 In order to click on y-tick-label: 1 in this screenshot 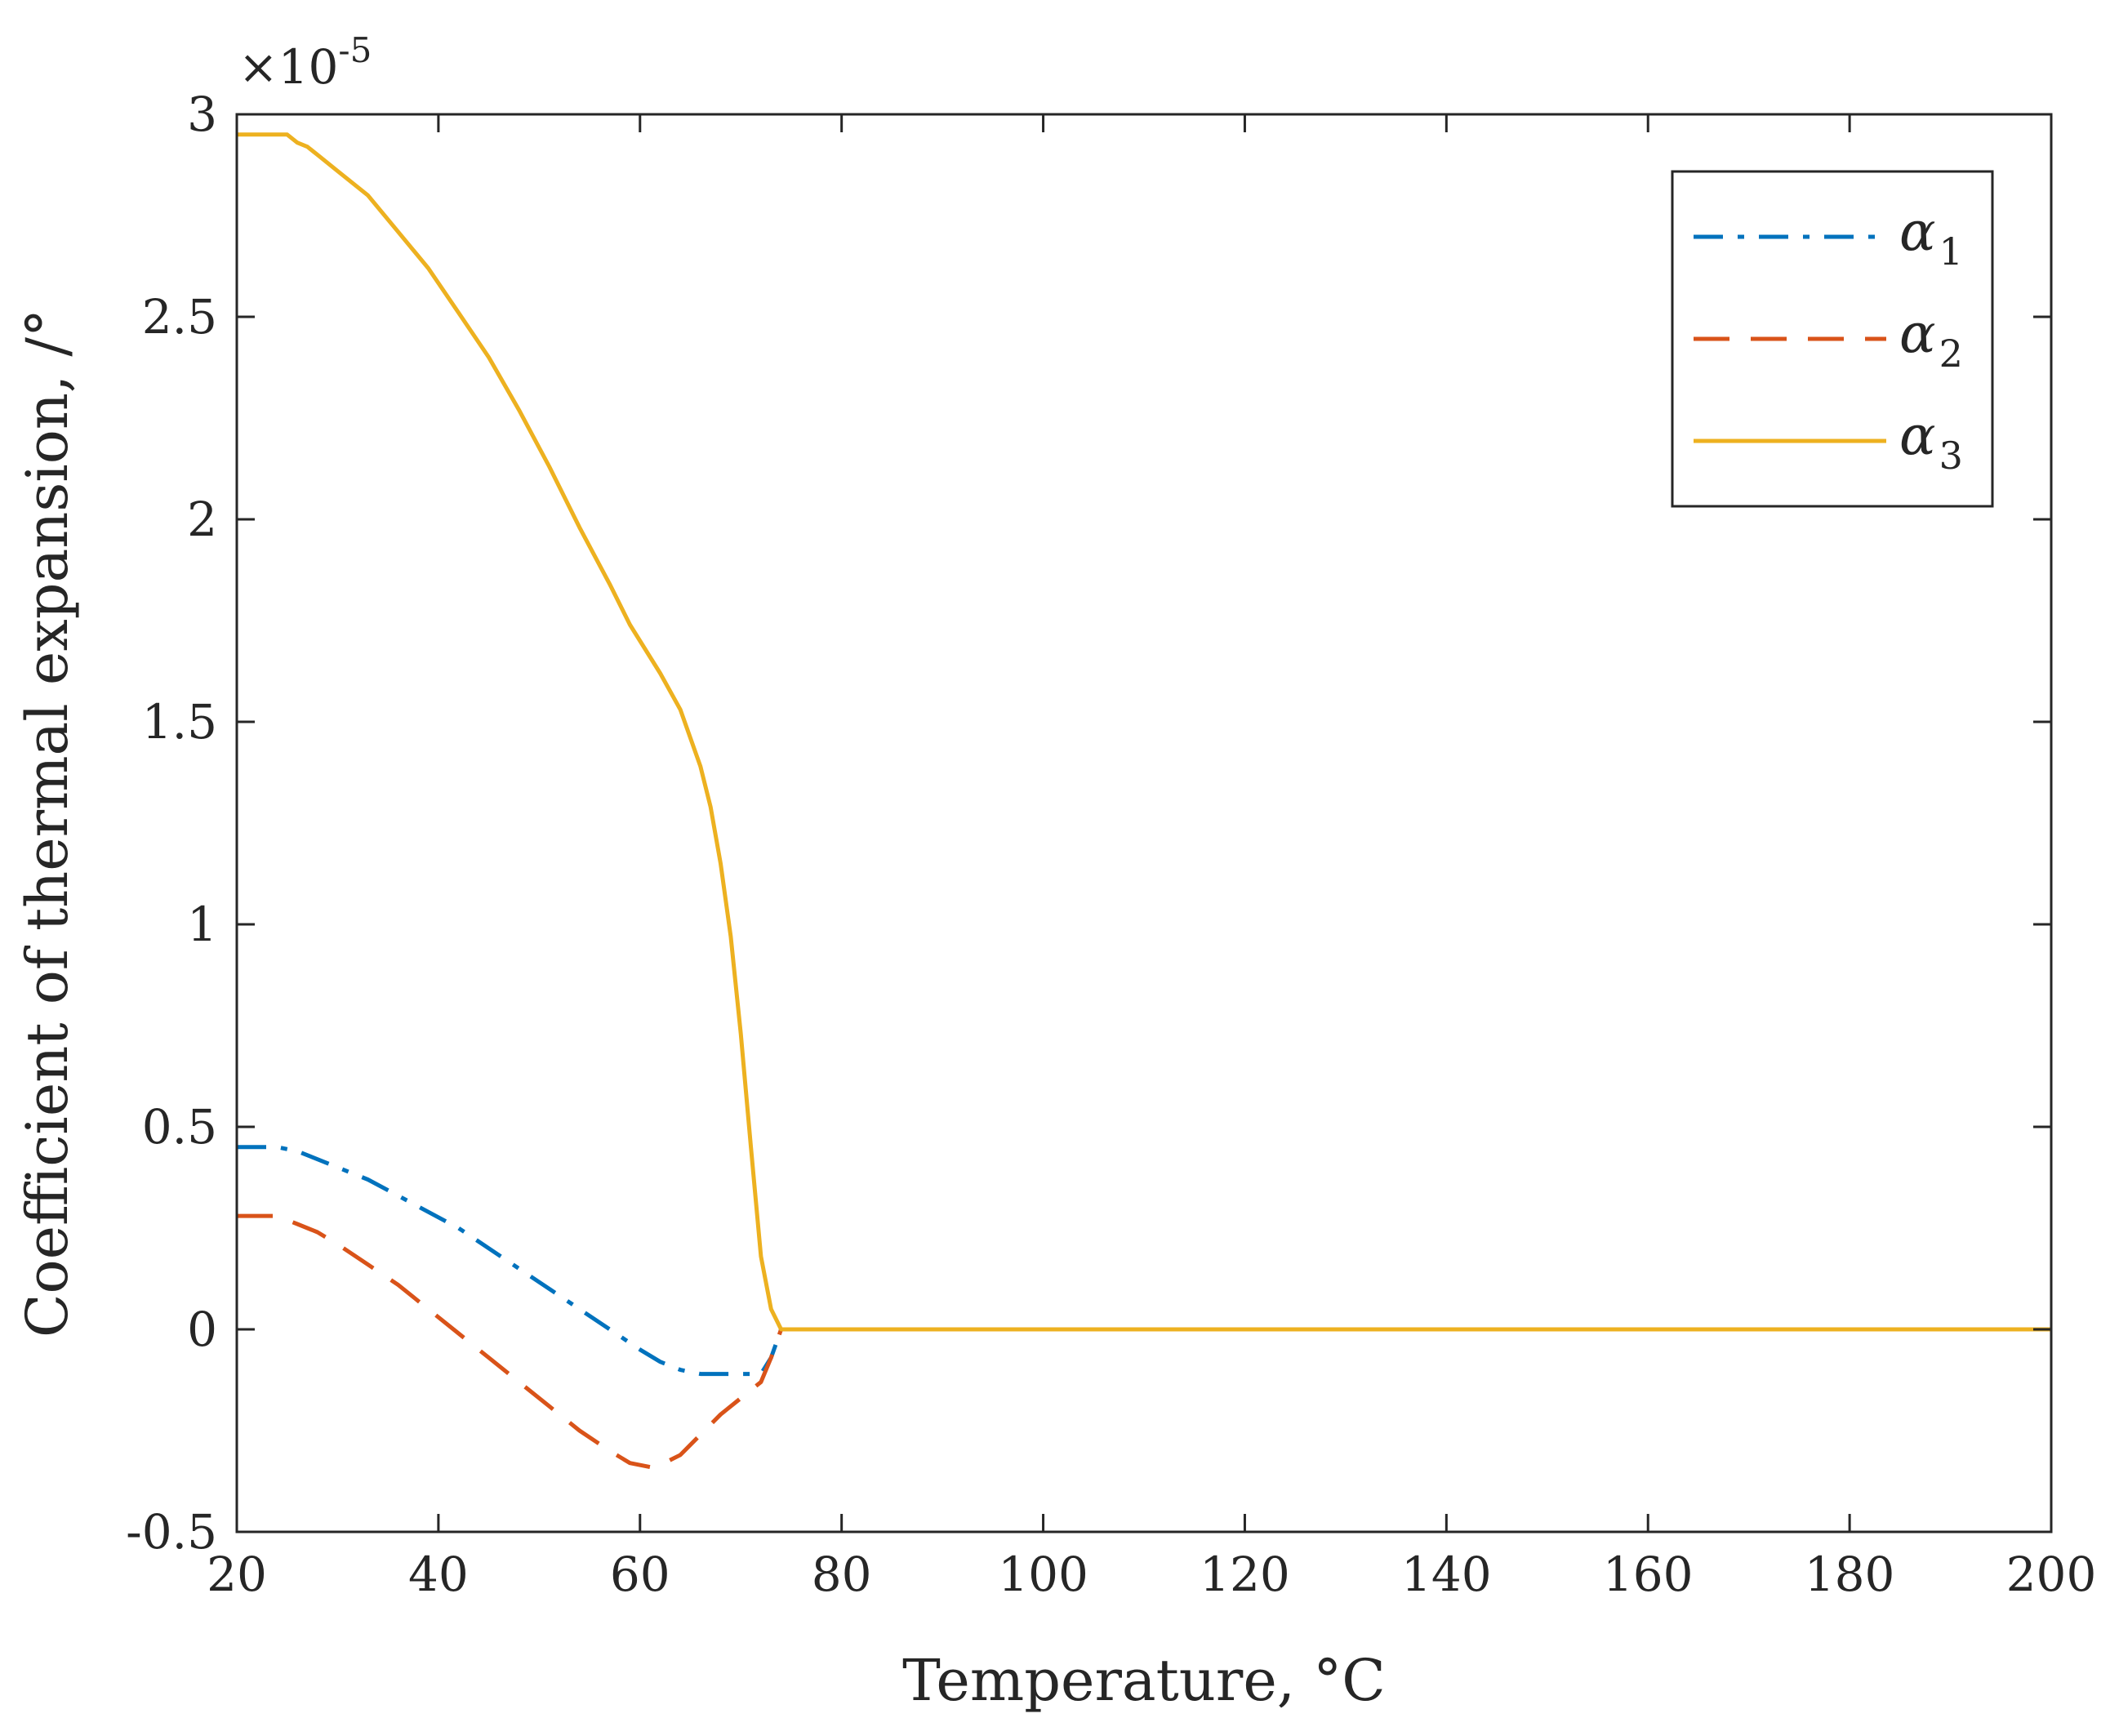, I will do `click(202, 925)`.